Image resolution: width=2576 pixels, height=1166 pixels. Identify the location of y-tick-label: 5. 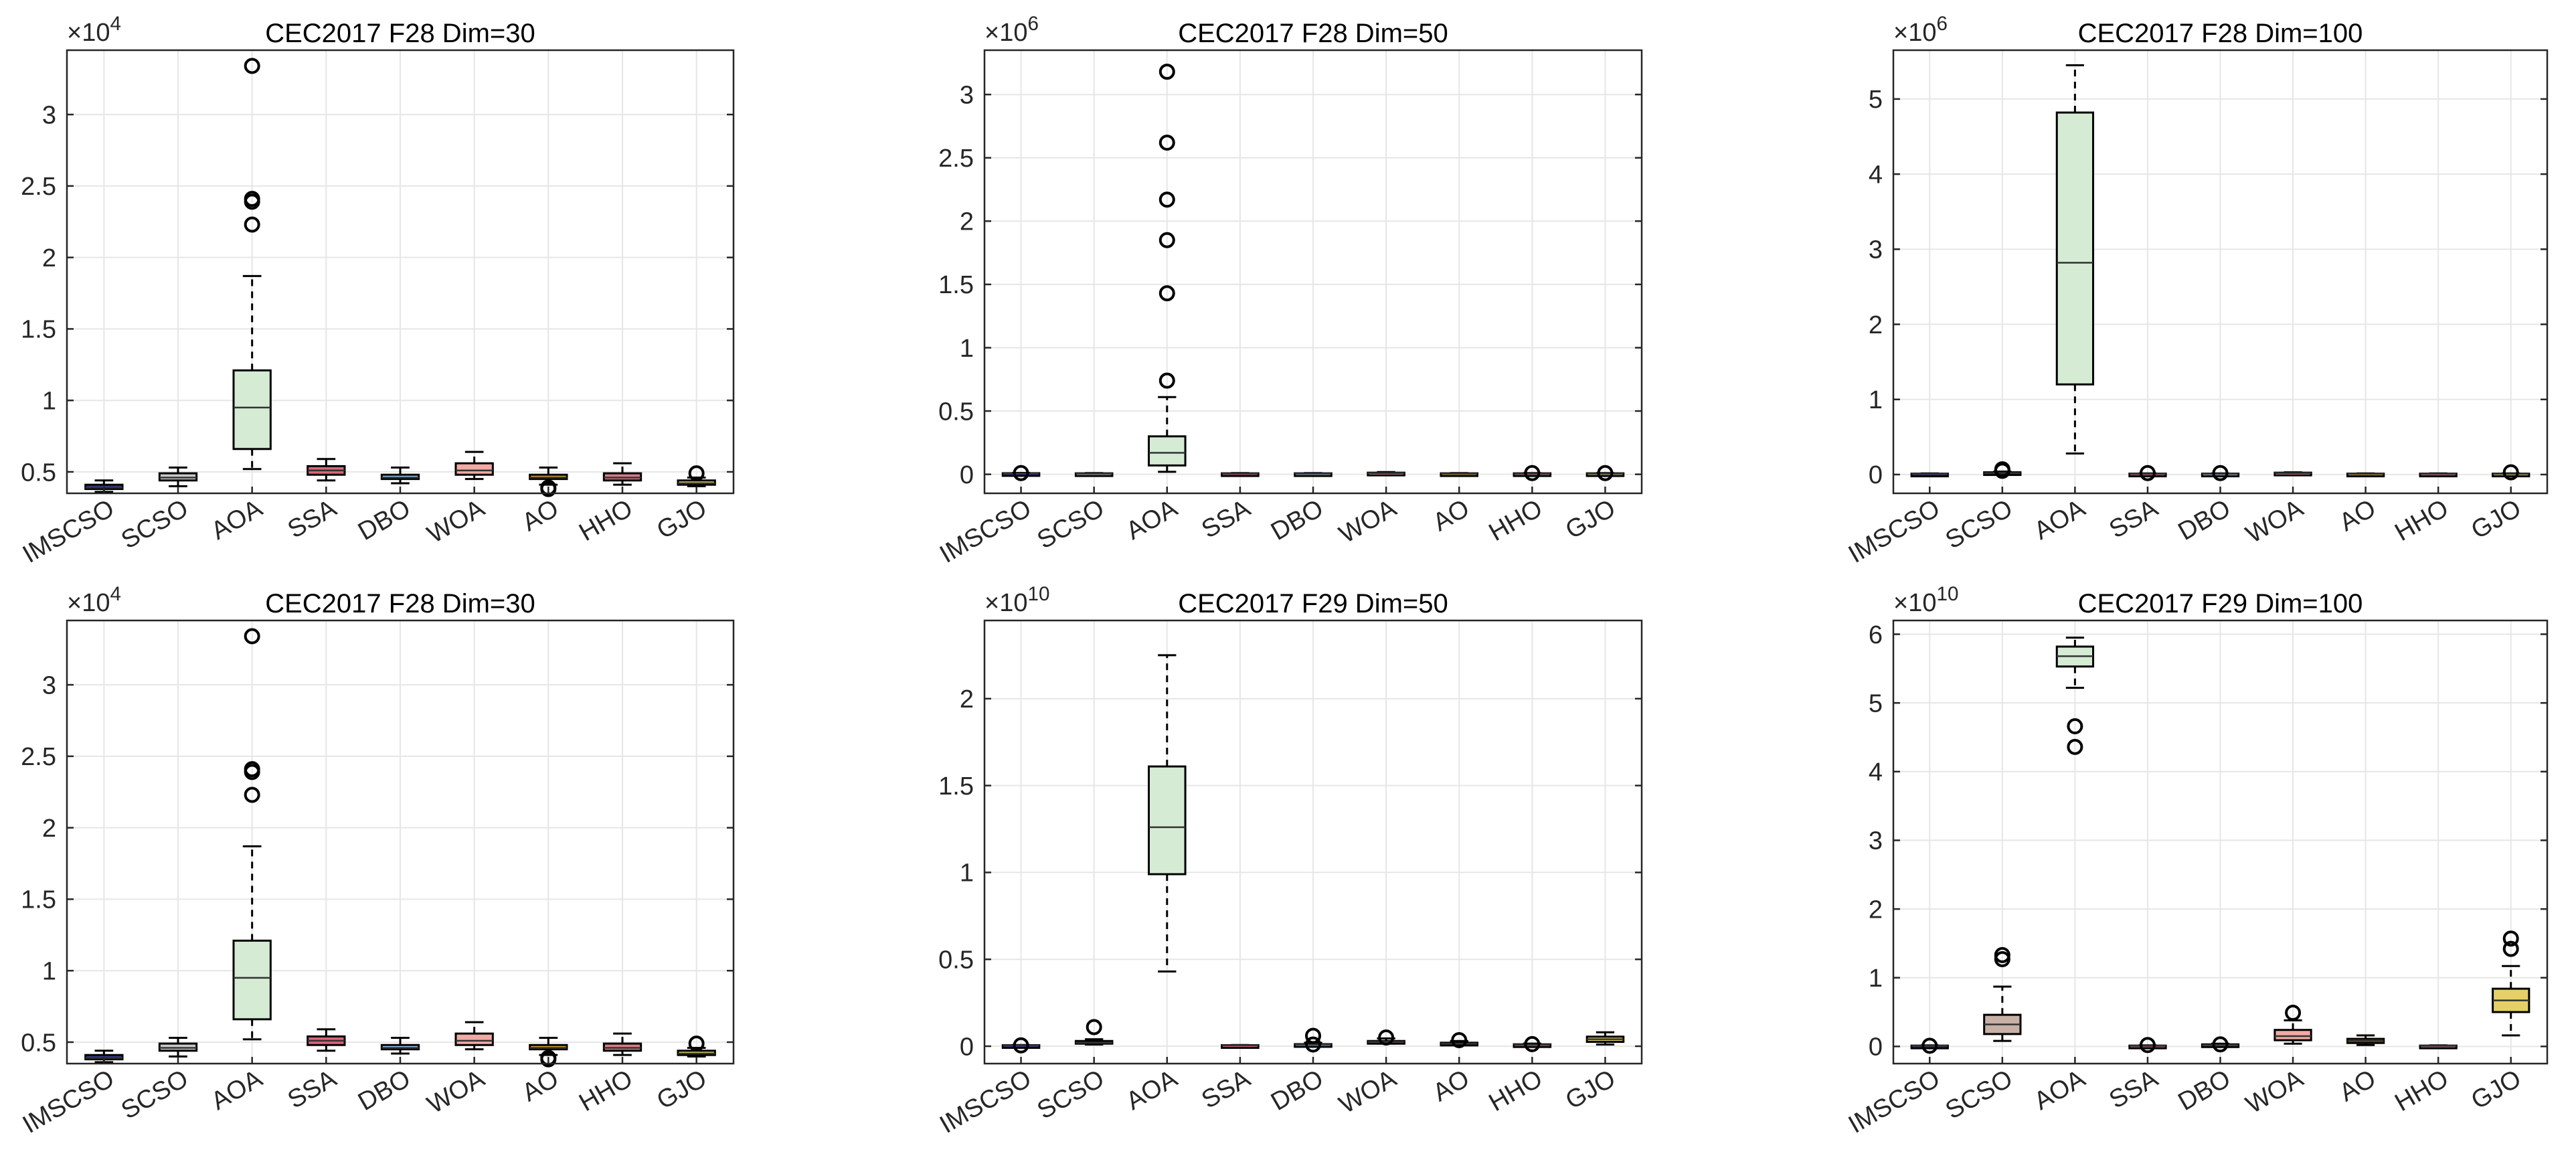
(1876, 100).